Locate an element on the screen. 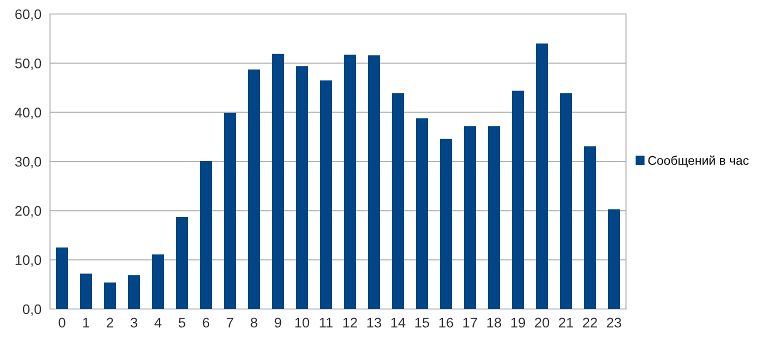 Image resolution: width=775 pixels, height=340 pixels. x-tick-label: 21 is located at coordinates (566, 323).